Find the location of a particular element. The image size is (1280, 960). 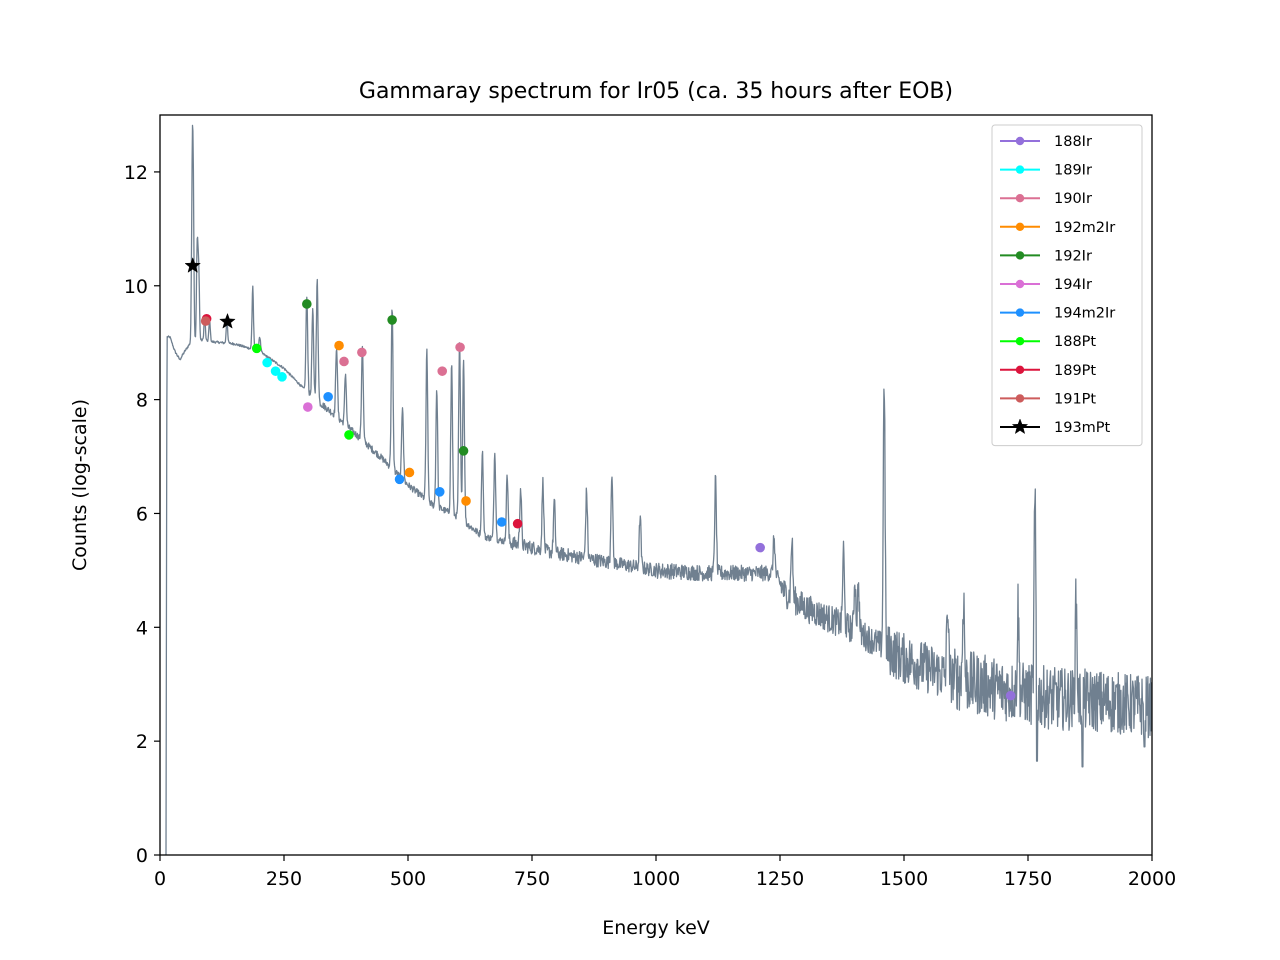

y-tick-label: 0 is located at coordinates (142, 856).